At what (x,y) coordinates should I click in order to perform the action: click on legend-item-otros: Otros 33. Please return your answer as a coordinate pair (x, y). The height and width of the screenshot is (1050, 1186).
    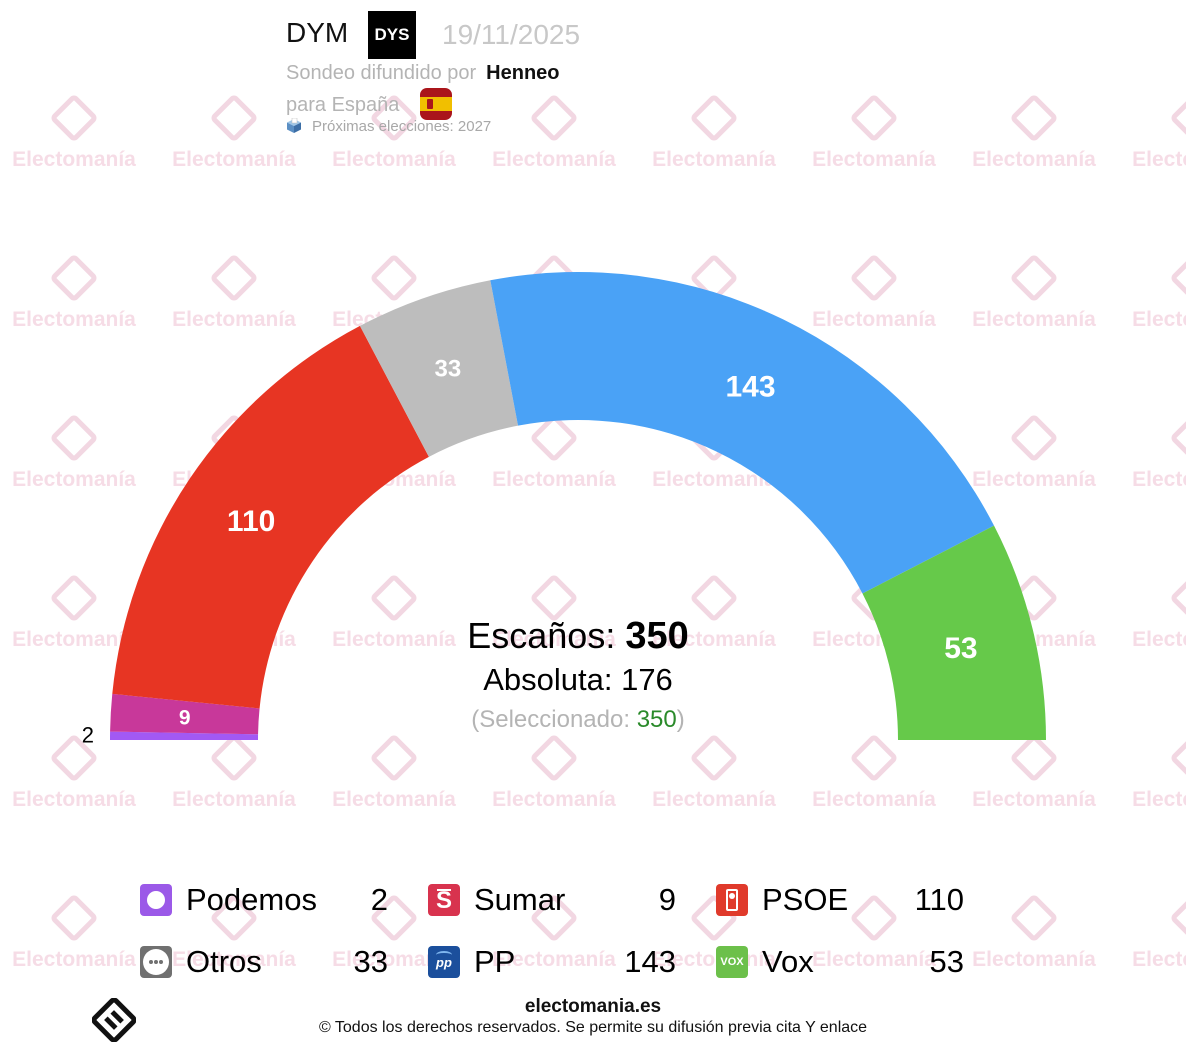
    Looking at the image, I should click on (264, 962).